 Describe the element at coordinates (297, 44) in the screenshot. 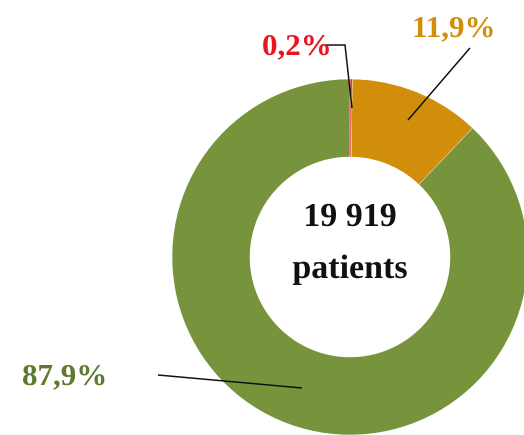

I see `data-label: 0,2%` at that location.